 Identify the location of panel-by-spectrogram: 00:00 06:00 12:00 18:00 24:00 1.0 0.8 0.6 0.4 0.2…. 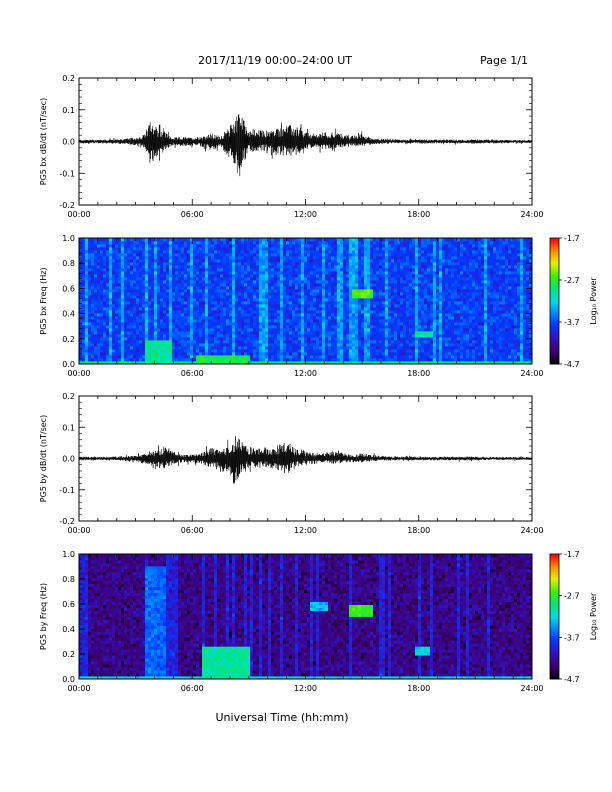
(291, 621).